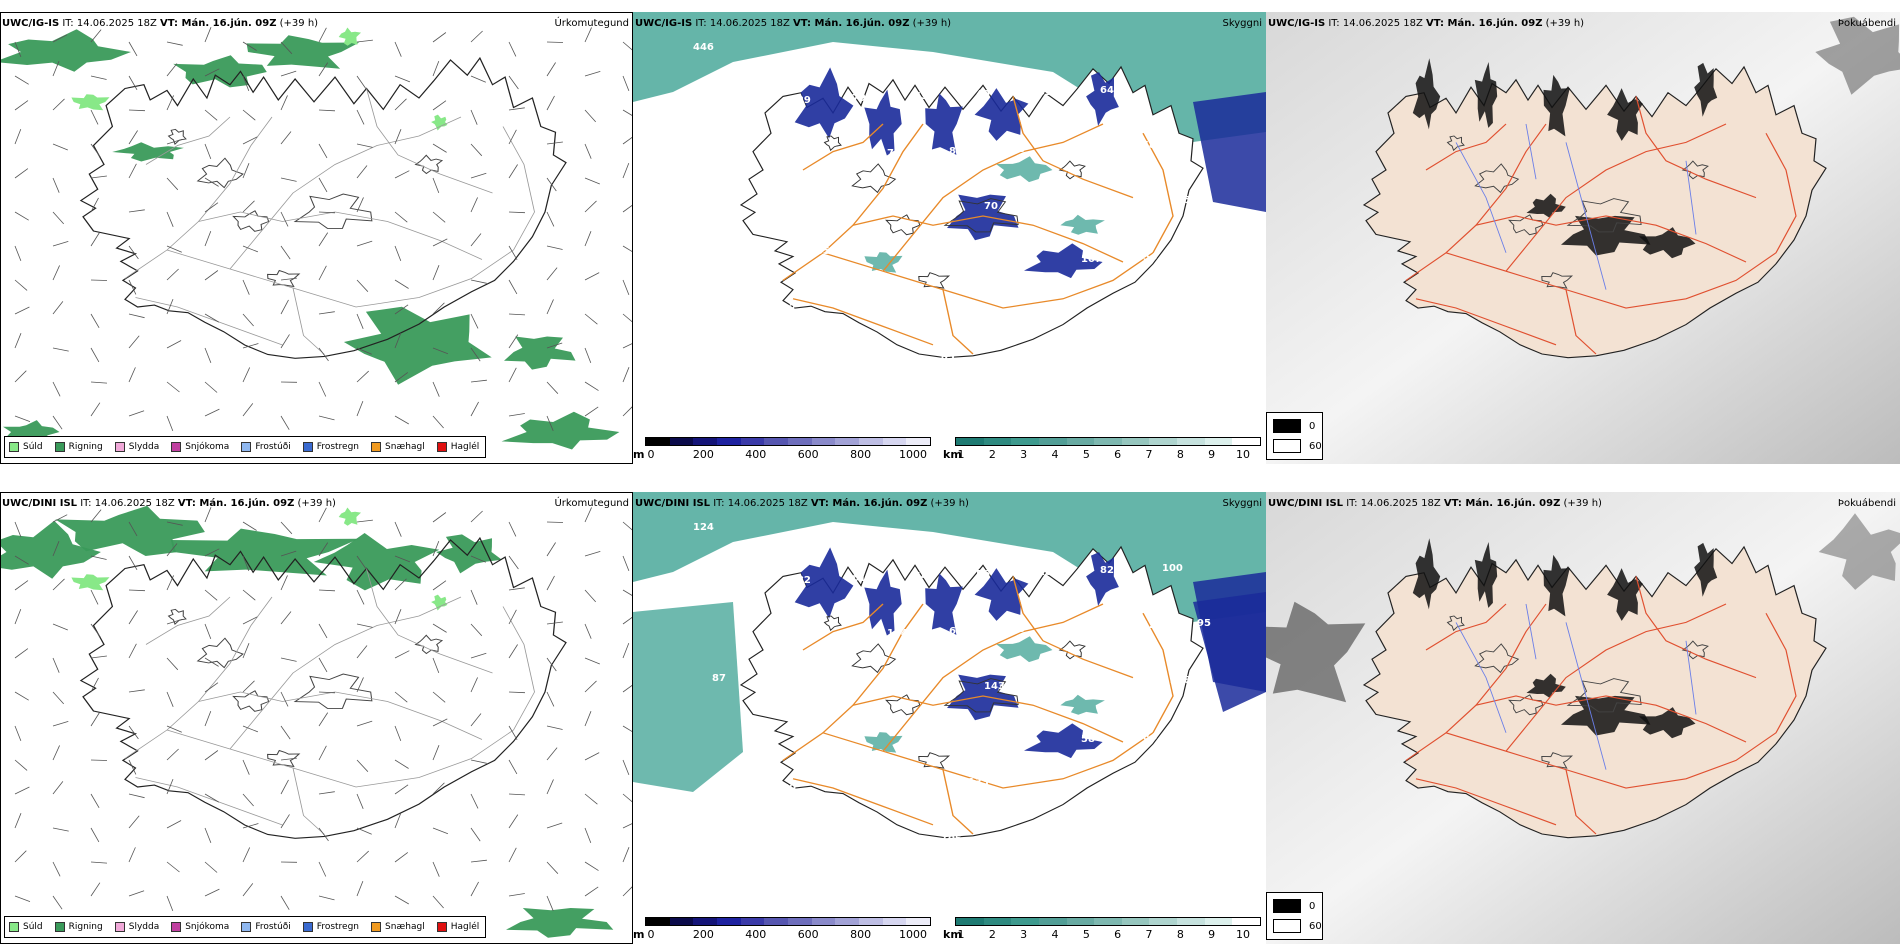  I want to click on visibility-value-label: 36, so click(1018, 629).